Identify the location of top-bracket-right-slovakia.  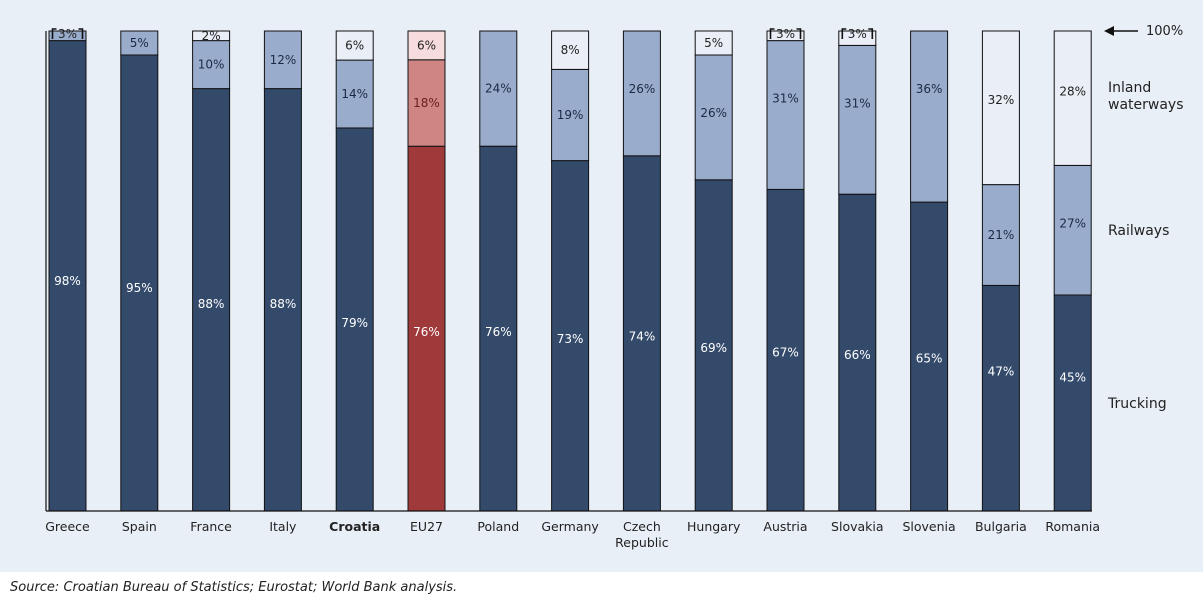
(871, 33).